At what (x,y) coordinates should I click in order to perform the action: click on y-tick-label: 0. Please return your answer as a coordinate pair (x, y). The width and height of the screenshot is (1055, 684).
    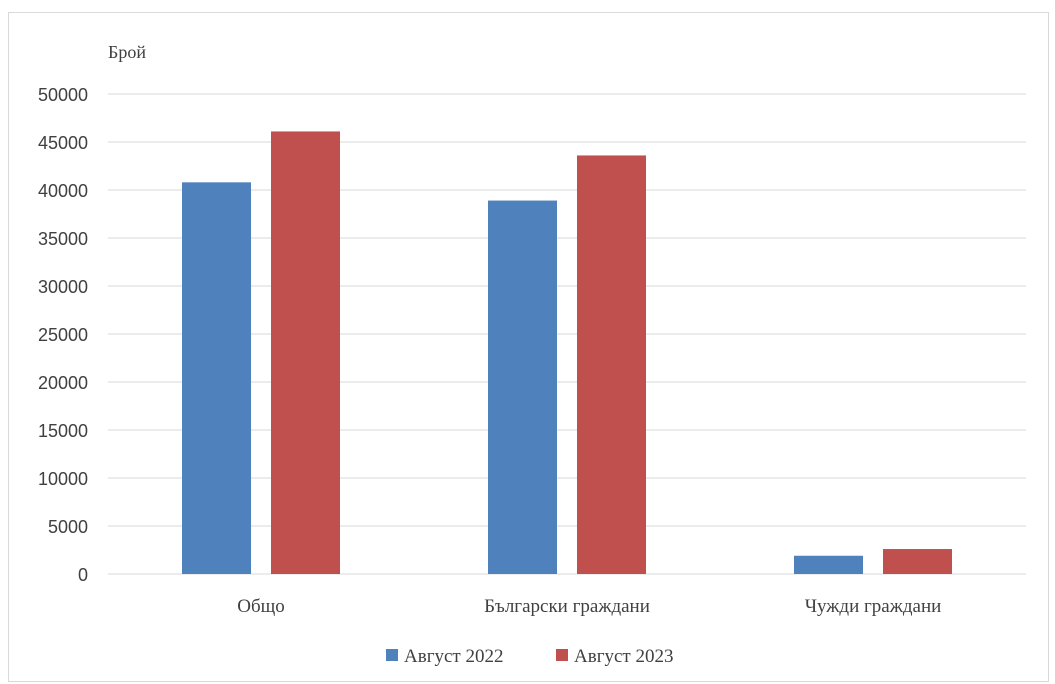
    Looking at the image, I should click on (83, 575).